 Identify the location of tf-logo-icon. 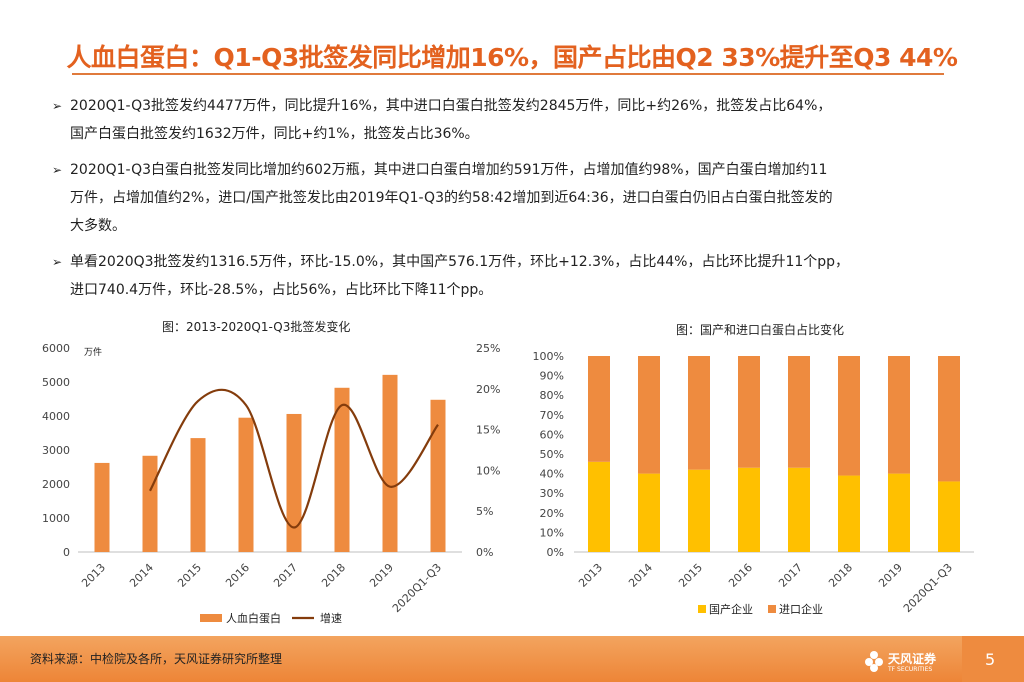
(874, 661).